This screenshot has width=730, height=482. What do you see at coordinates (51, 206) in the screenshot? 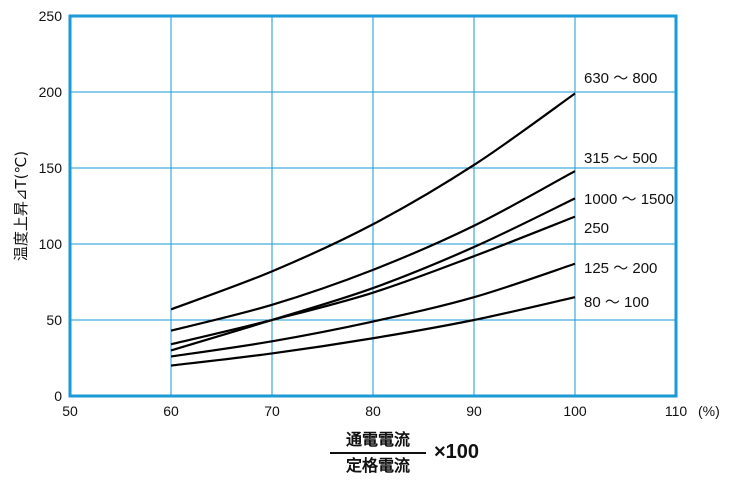
I see `y-tick-labels: 0 50 100 150 200 250` at bounding box center [51, 206].